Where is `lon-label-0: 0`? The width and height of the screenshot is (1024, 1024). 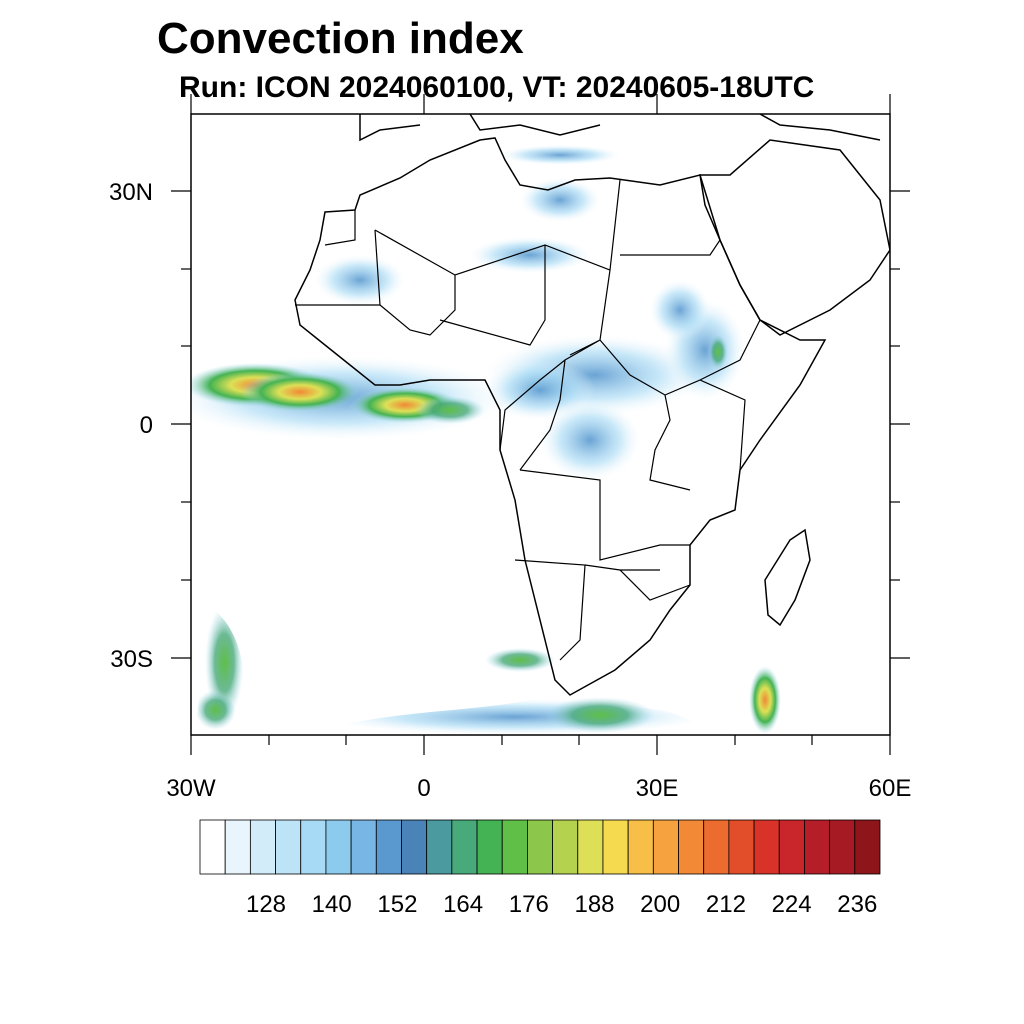
lon-label-0: 0 is located at coordinates (423, 788).